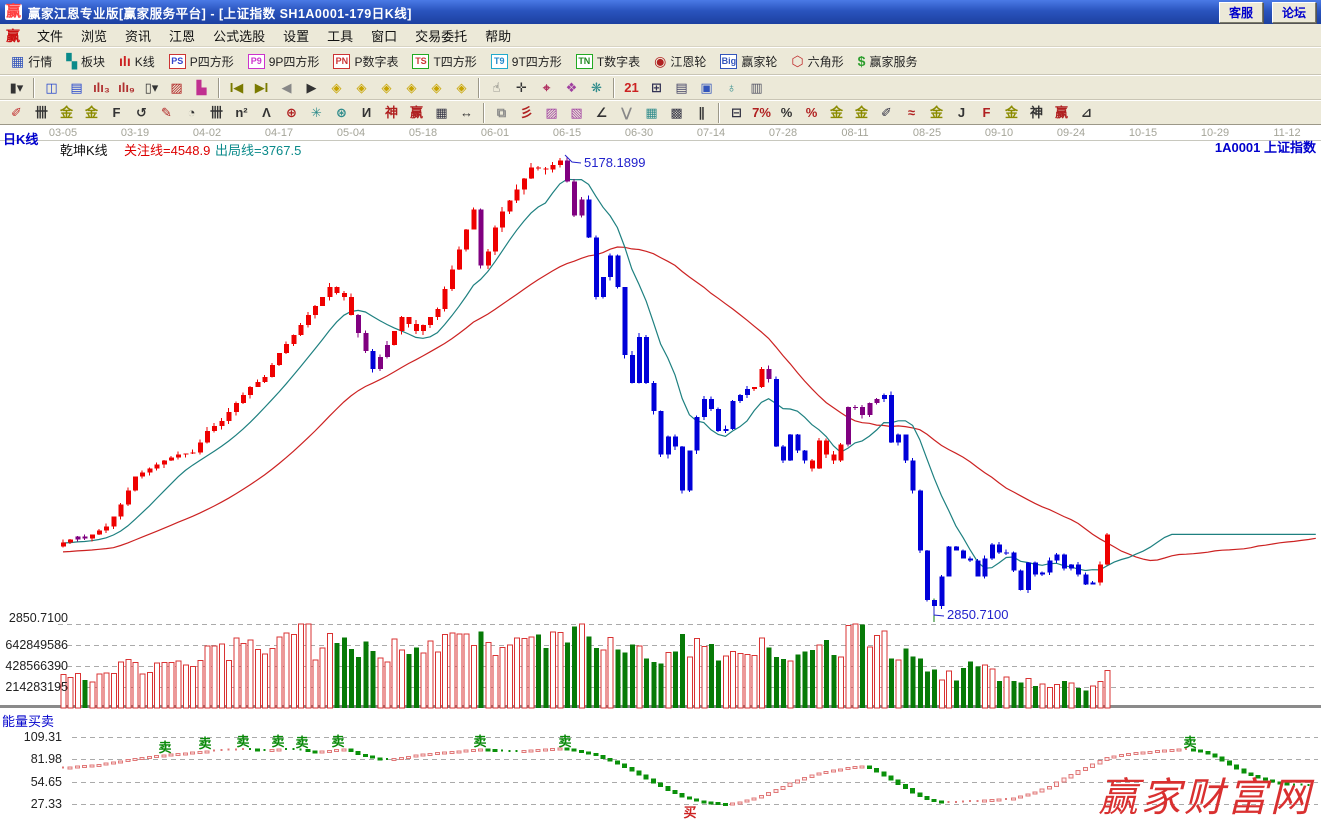  What do you see at coordinates (266, 113) in the screenshot?
I see `tool-mirror-tool-button: Λ` at bounding box center [266, 113].